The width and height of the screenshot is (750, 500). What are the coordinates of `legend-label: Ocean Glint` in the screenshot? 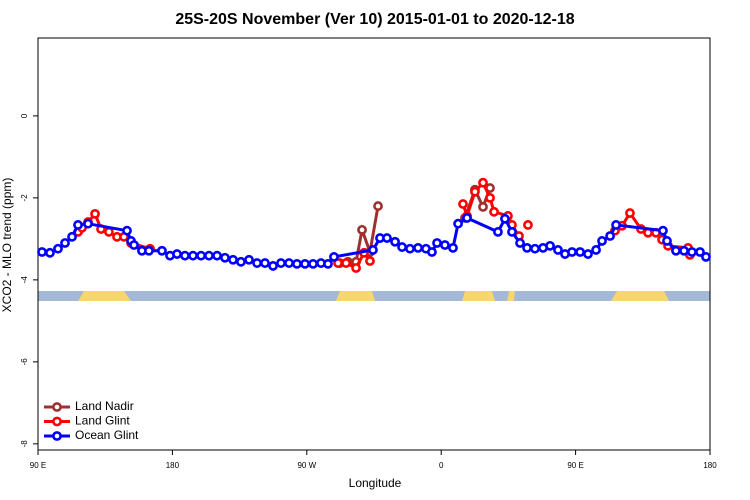 It's located at (107, 435).